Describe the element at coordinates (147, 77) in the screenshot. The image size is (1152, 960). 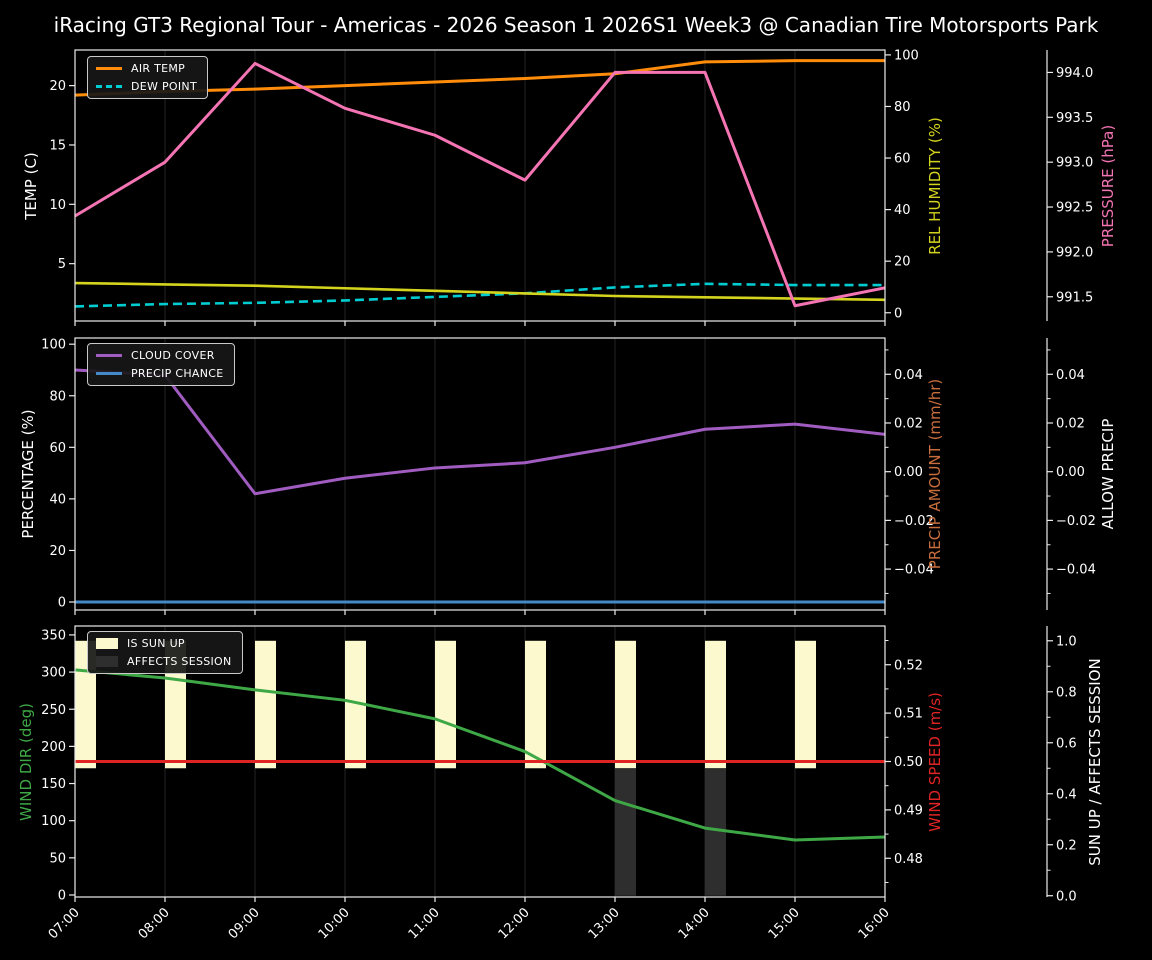
I see `temp-chart-legend: AIR TEMP DEW POINT` at that location.